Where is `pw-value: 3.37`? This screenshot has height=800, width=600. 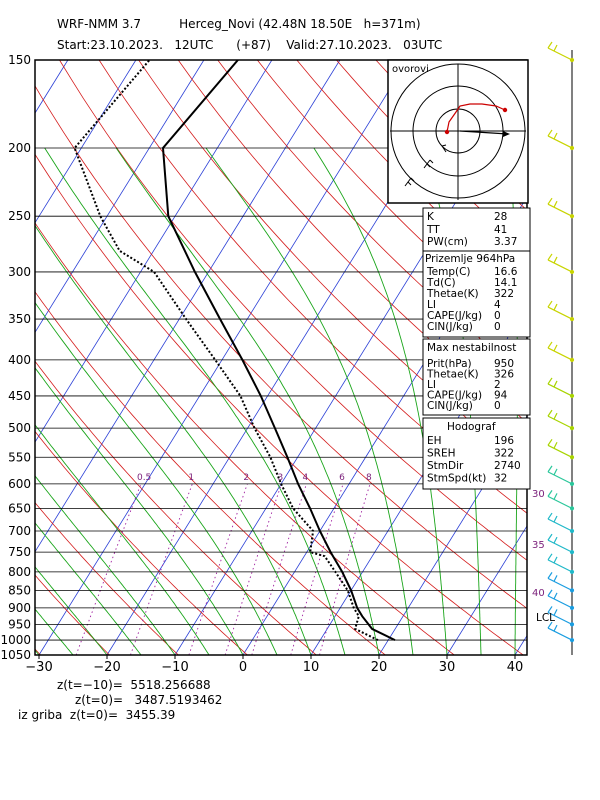
pw-value: 3.37 is located at coordinates (505, 242).